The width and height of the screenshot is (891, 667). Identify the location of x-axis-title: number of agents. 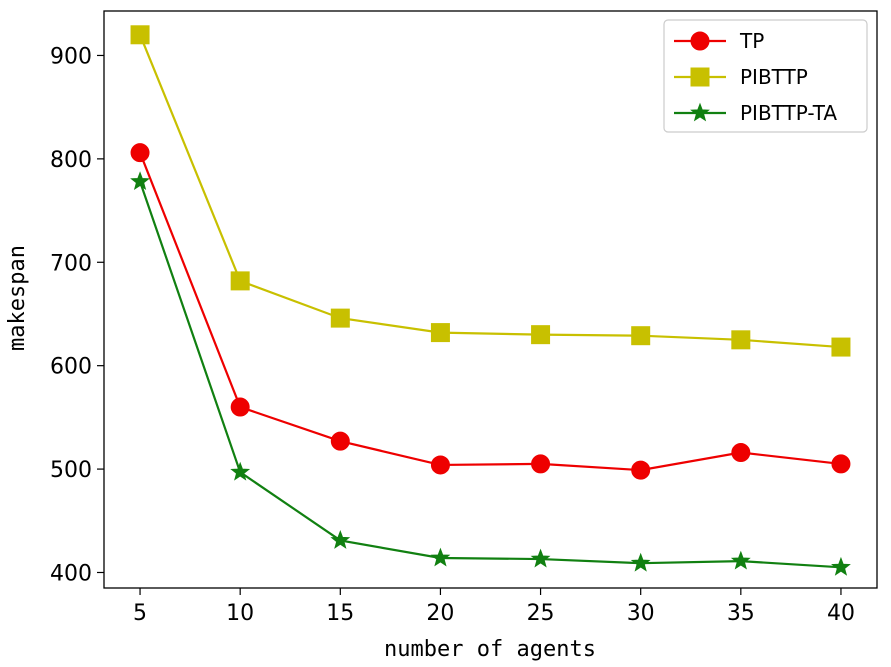
(490, 649).